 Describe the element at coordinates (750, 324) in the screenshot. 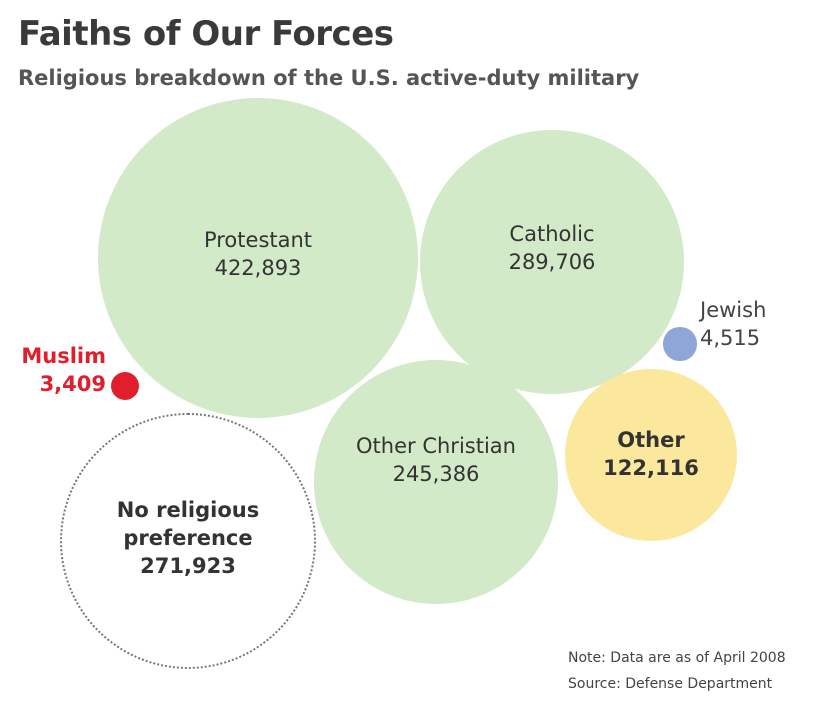

I see `bubble-label: Jewish 4,515` at that location.